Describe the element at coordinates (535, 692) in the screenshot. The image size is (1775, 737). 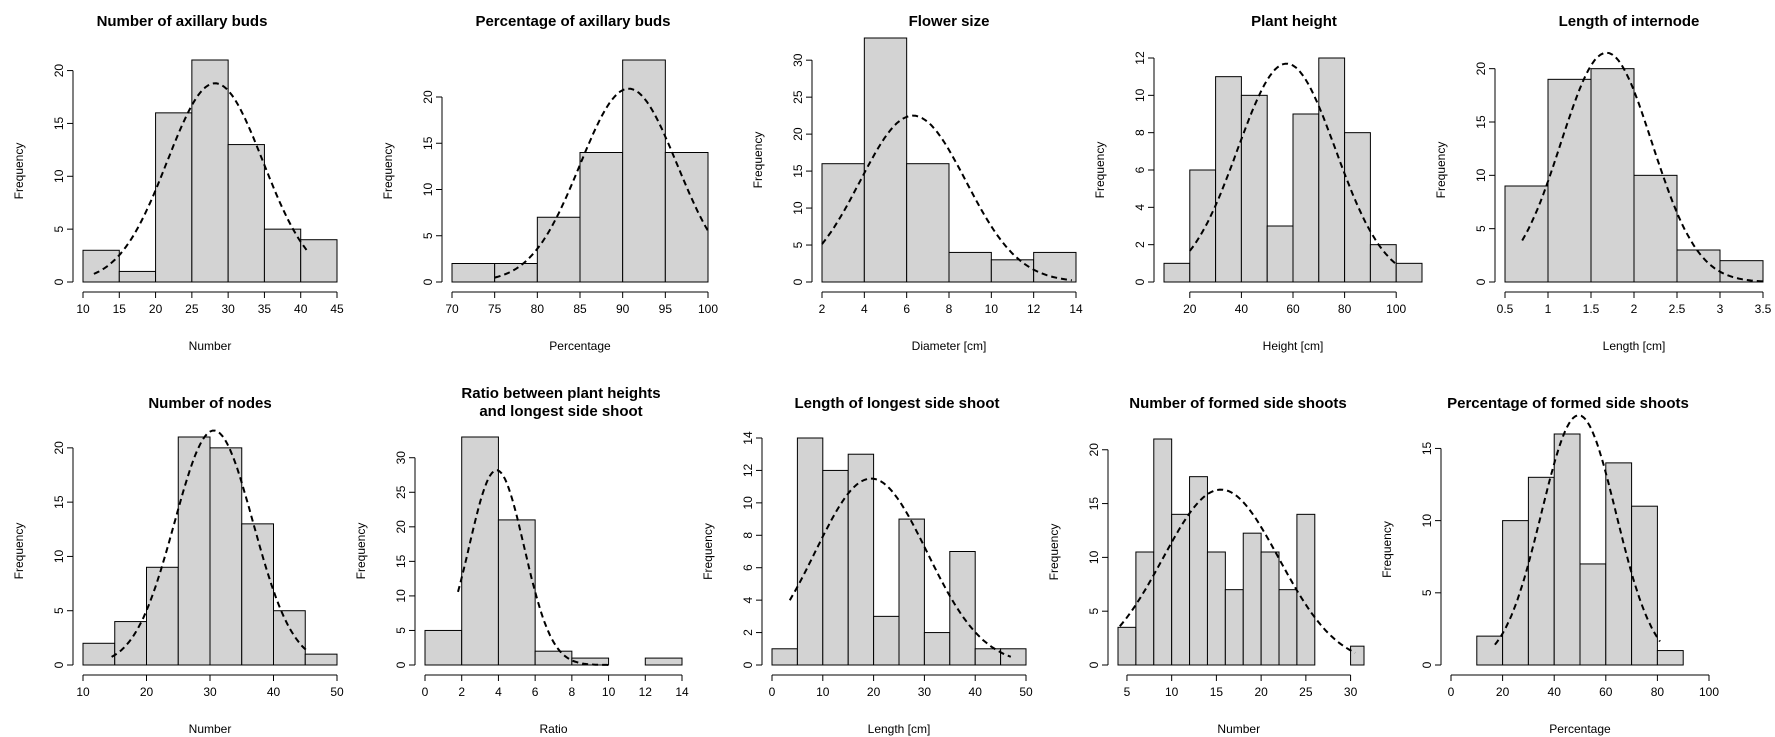
I see `x-tick-label: 6` at that location.